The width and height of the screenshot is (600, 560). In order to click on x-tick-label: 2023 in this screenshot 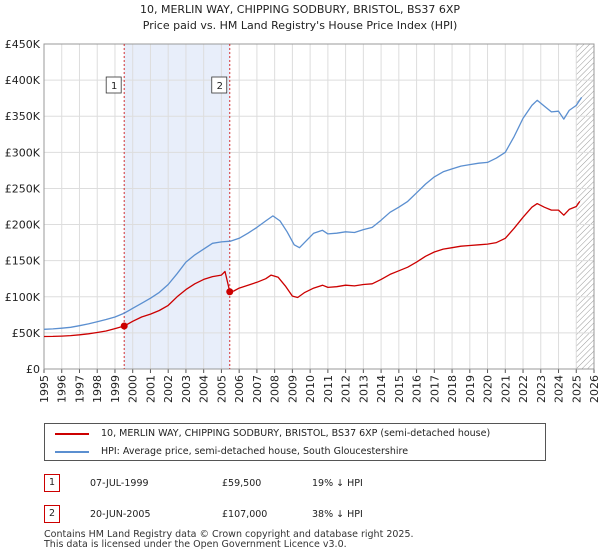, I will do `click(541, 389)`.